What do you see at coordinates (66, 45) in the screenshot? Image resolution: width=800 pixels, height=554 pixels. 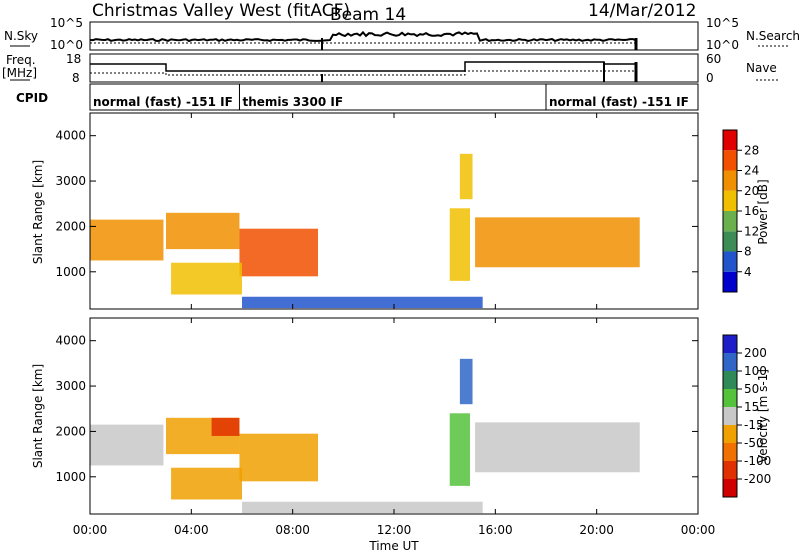 I see `nsky-tick-low: 10^0` at bounding box center [66, 45].